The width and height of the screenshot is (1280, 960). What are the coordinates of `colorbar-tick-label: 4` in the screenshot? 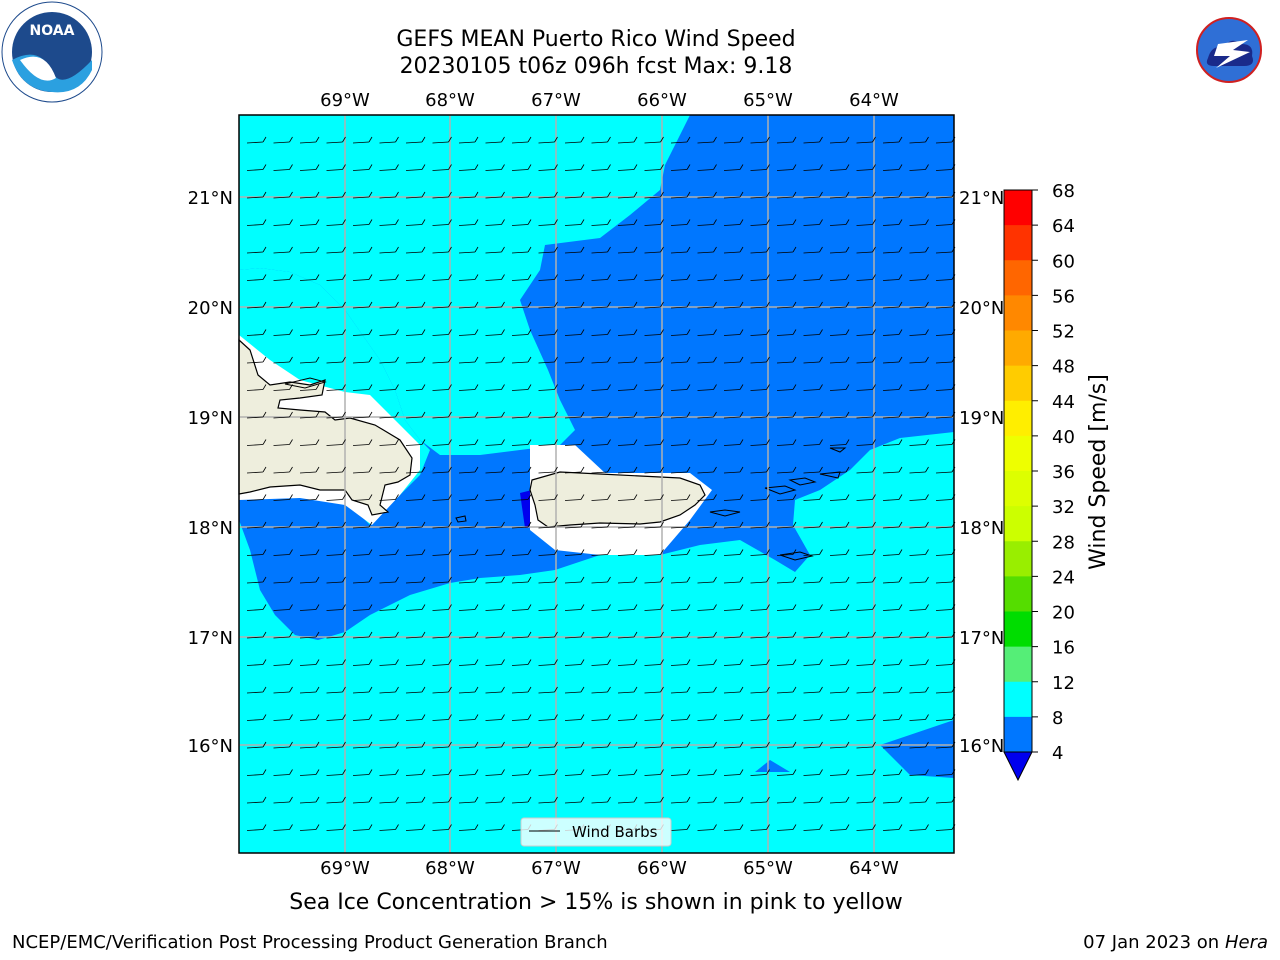 It's located at (1057, 753).